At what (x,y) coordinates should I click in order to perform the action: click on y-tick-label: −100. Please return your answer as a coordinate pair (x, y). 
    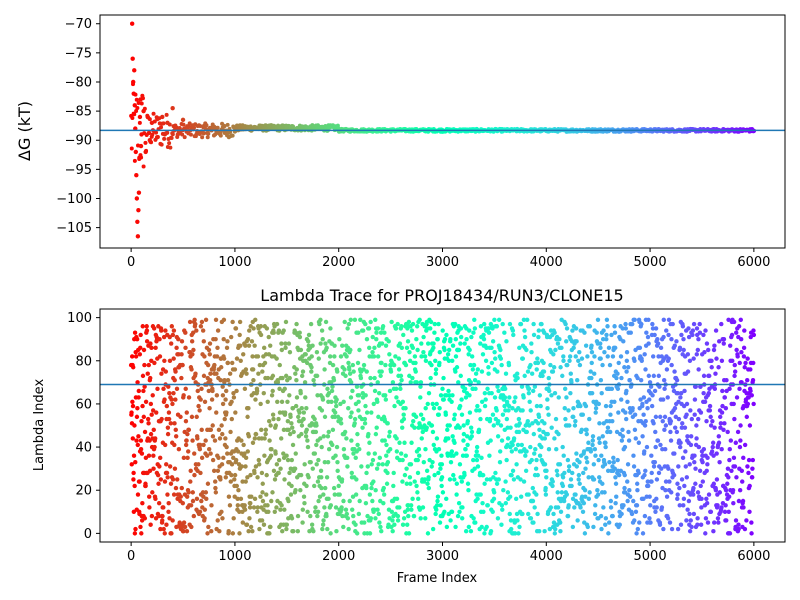
    Looking at the image, I should click on (74, 199).